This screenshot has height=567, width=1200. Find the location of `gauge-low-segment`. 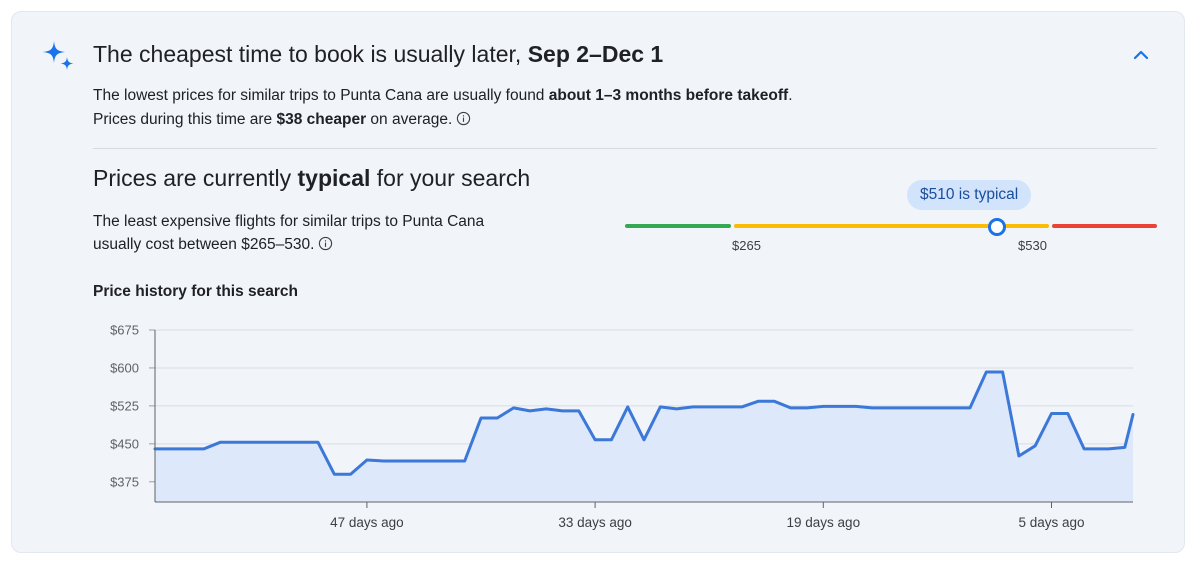

gauge-low-segment is located at coordinates (678, 226).